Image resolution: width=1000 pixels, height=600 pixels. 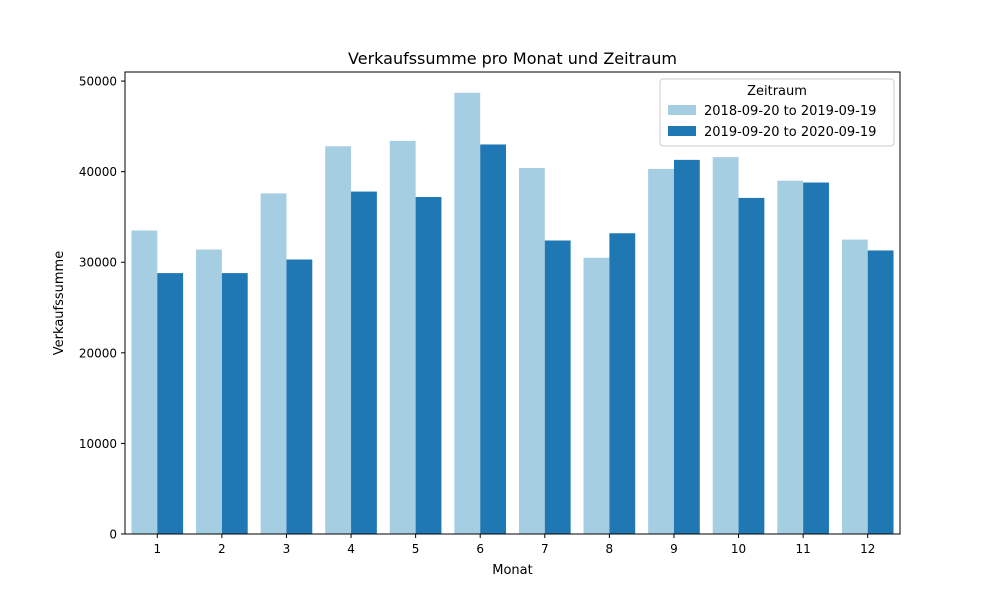 I want to click on x-tick-label: 1, so click(x=157, y=549).